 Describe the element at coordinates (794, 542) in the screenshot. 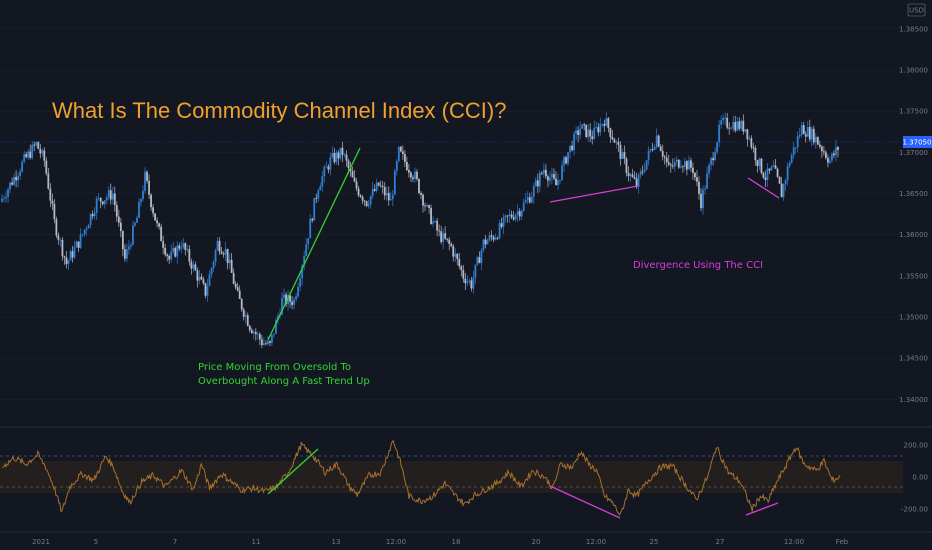

I see `time-tick-label: 12:00` at that location.